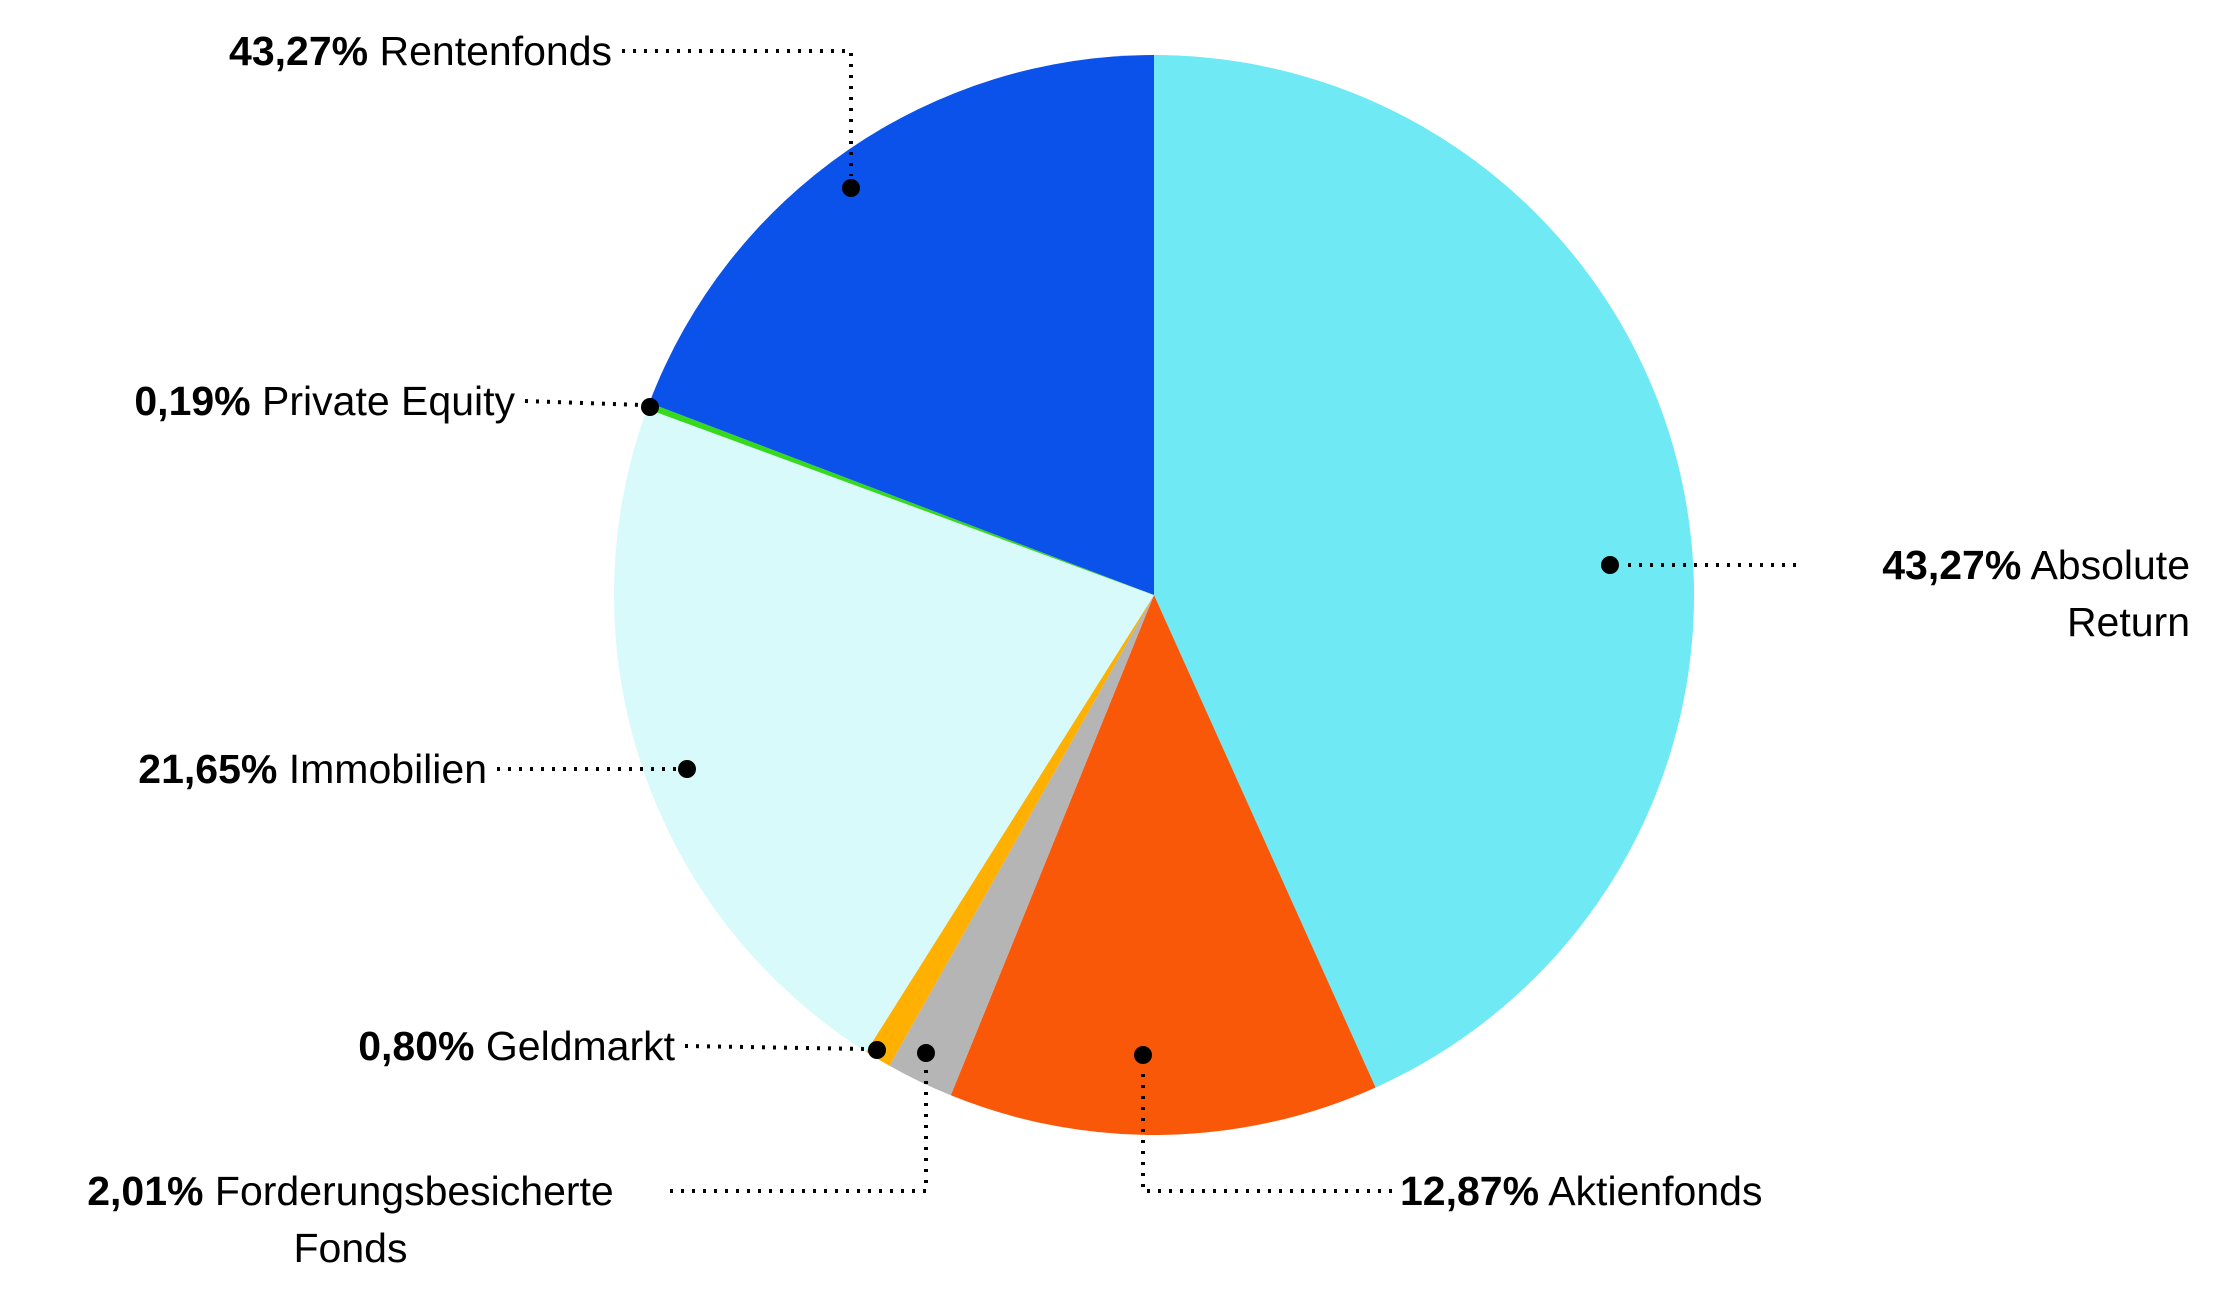 The width and height of the screenshot is (2213, 1292). What do you see at coordinates (877, 1050) in the screenshot?
I see `leader-dot-geldmarkt` at bounding box center [877, 1050].